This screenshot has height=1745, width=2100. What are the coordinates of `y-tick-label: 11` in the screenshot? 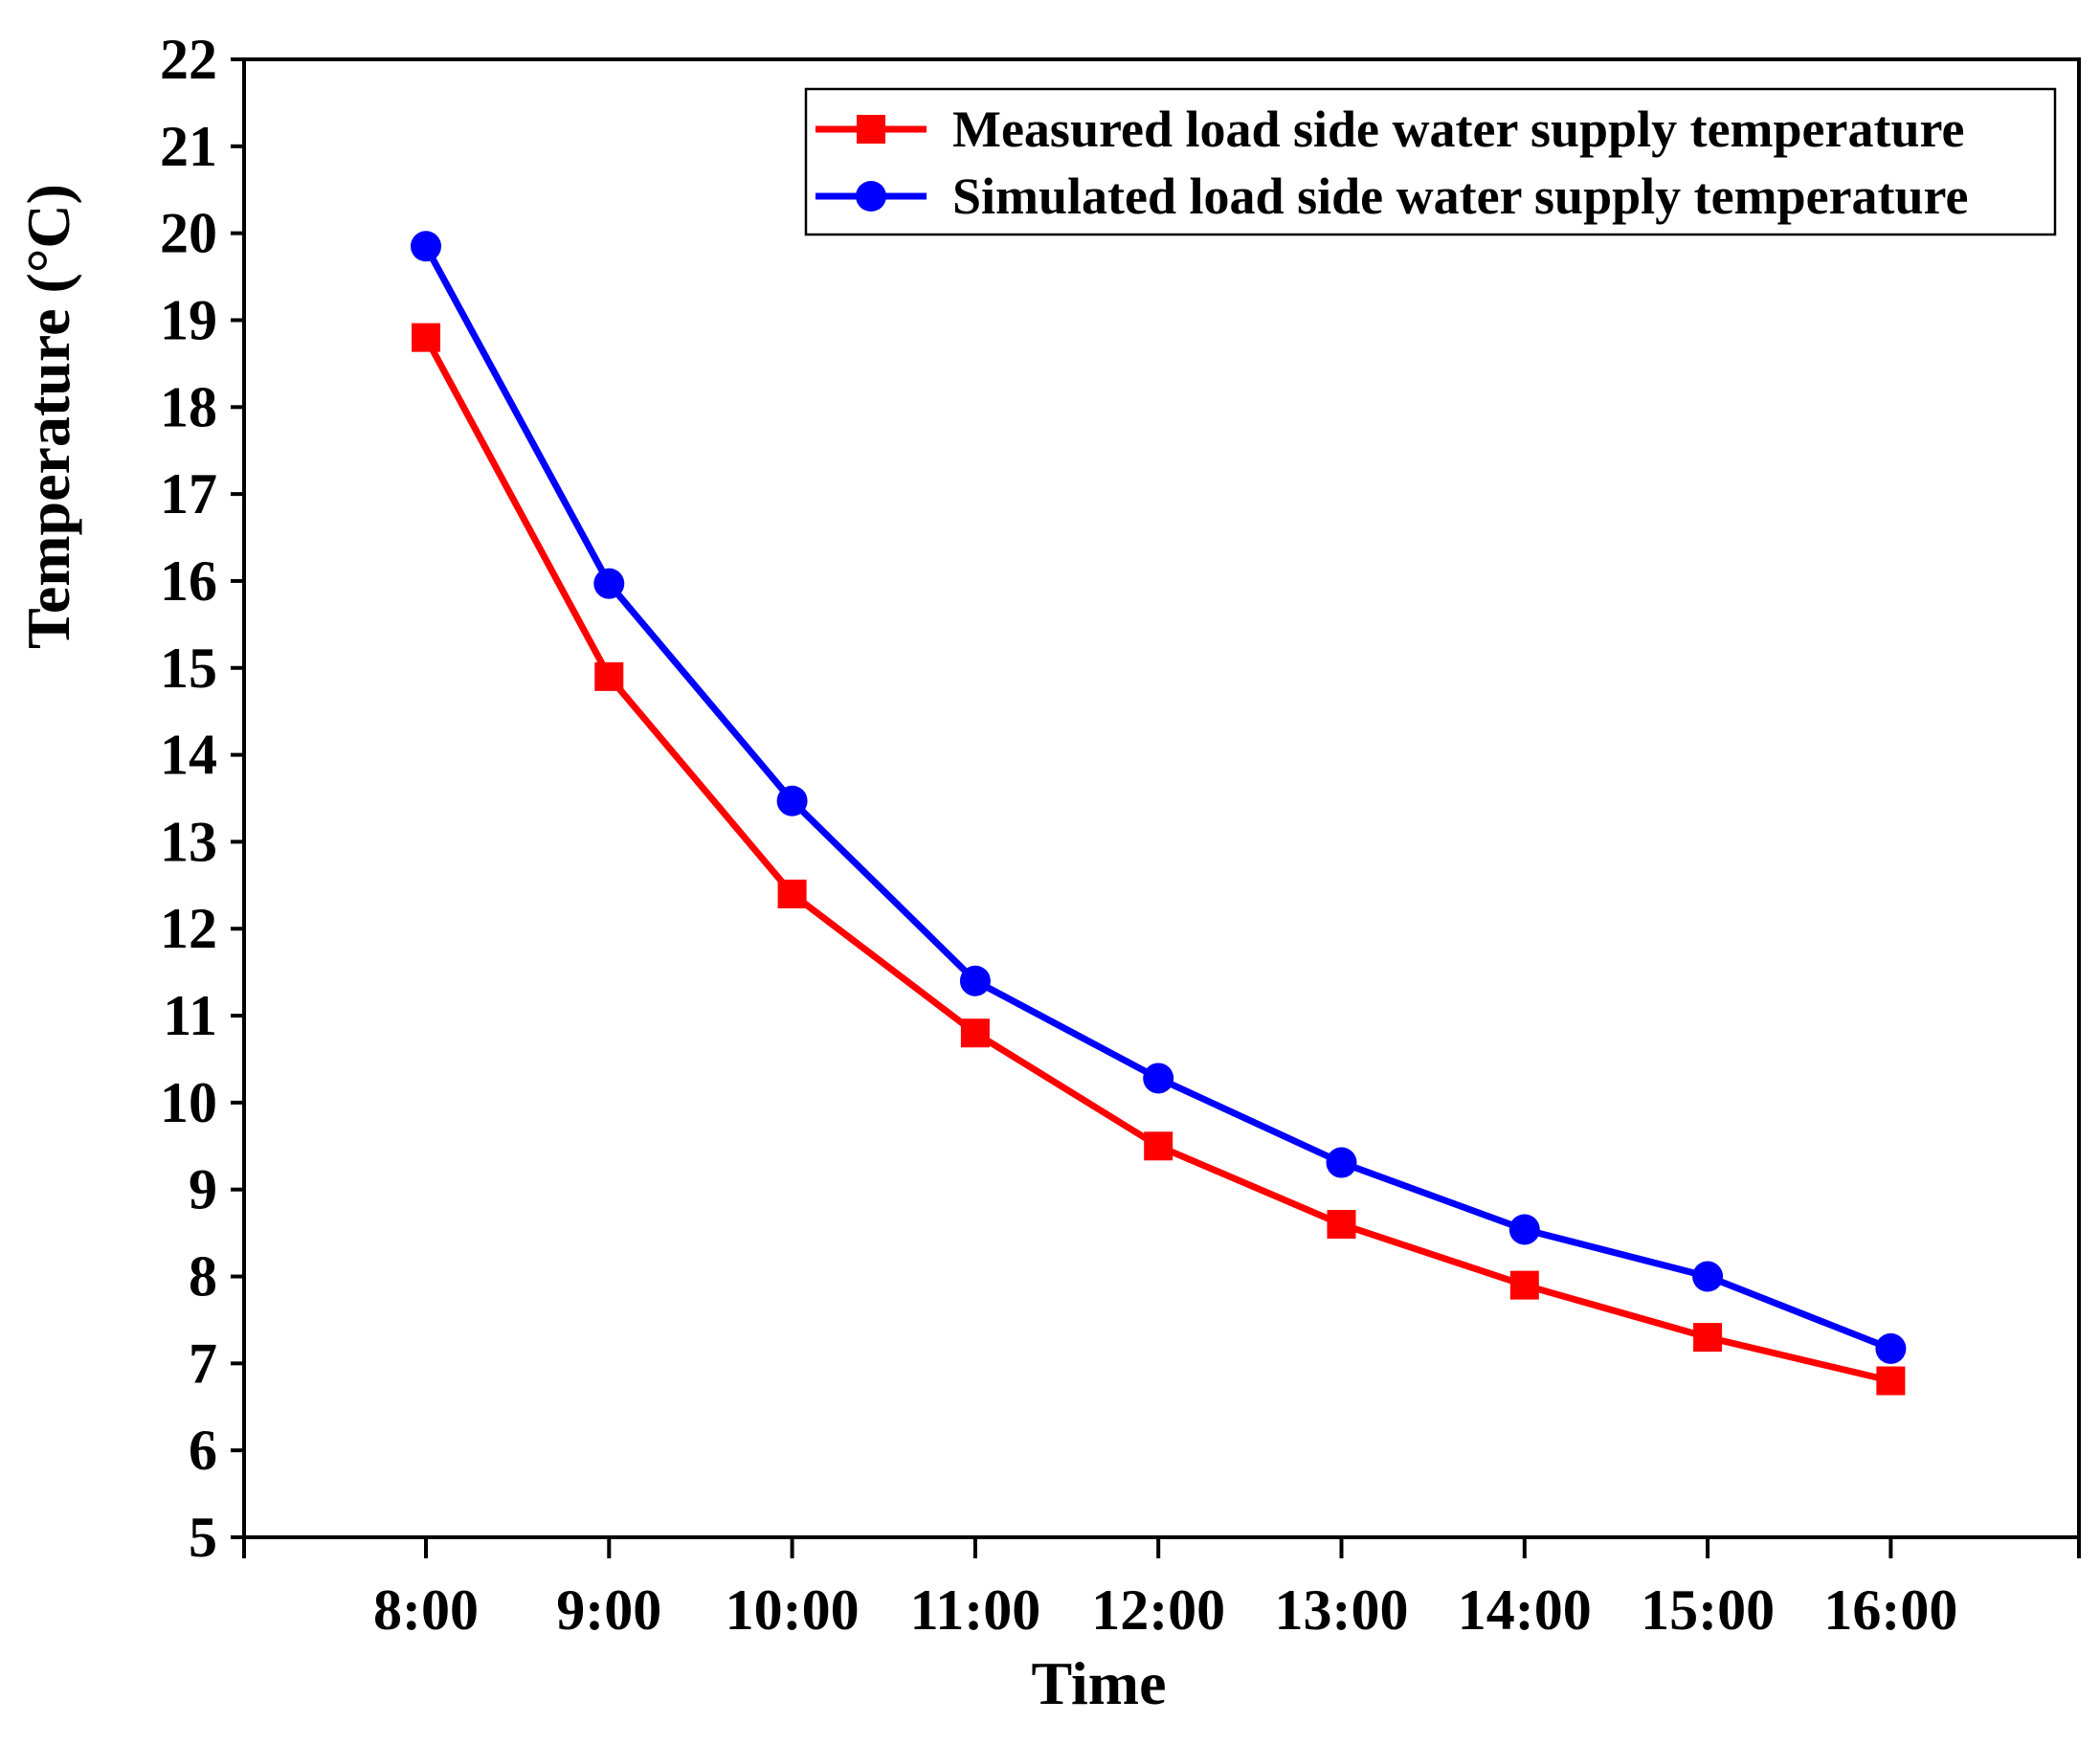 It's located at (190, 1015).